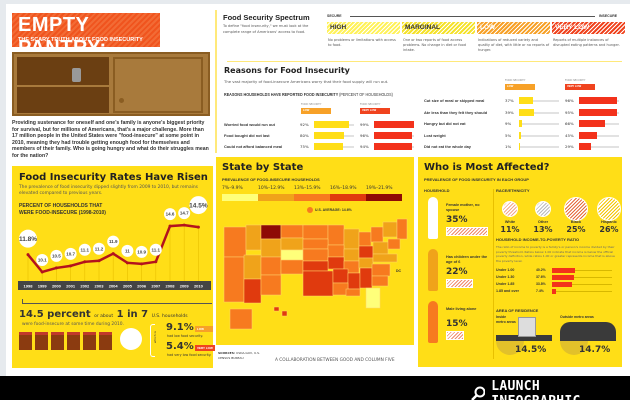 This screenshot has width=630, height=409. I want to click on top-edge, so click(315, 2).